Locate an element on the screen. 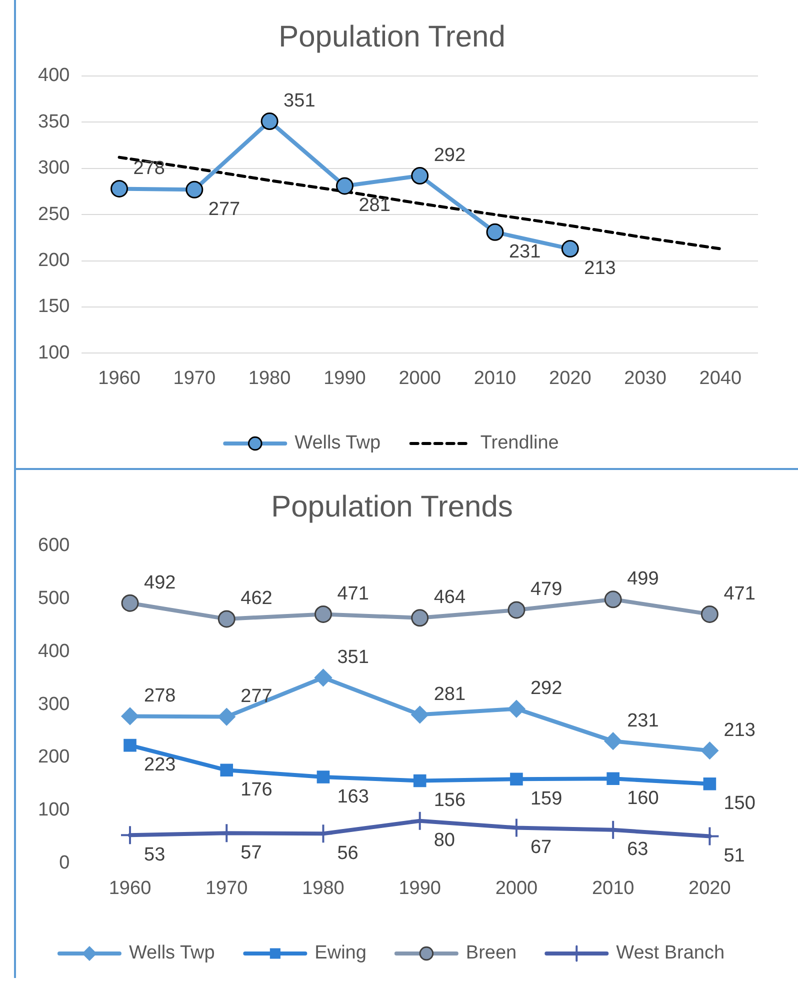  legend-label: Trendline is located at coordinates (519, 443).